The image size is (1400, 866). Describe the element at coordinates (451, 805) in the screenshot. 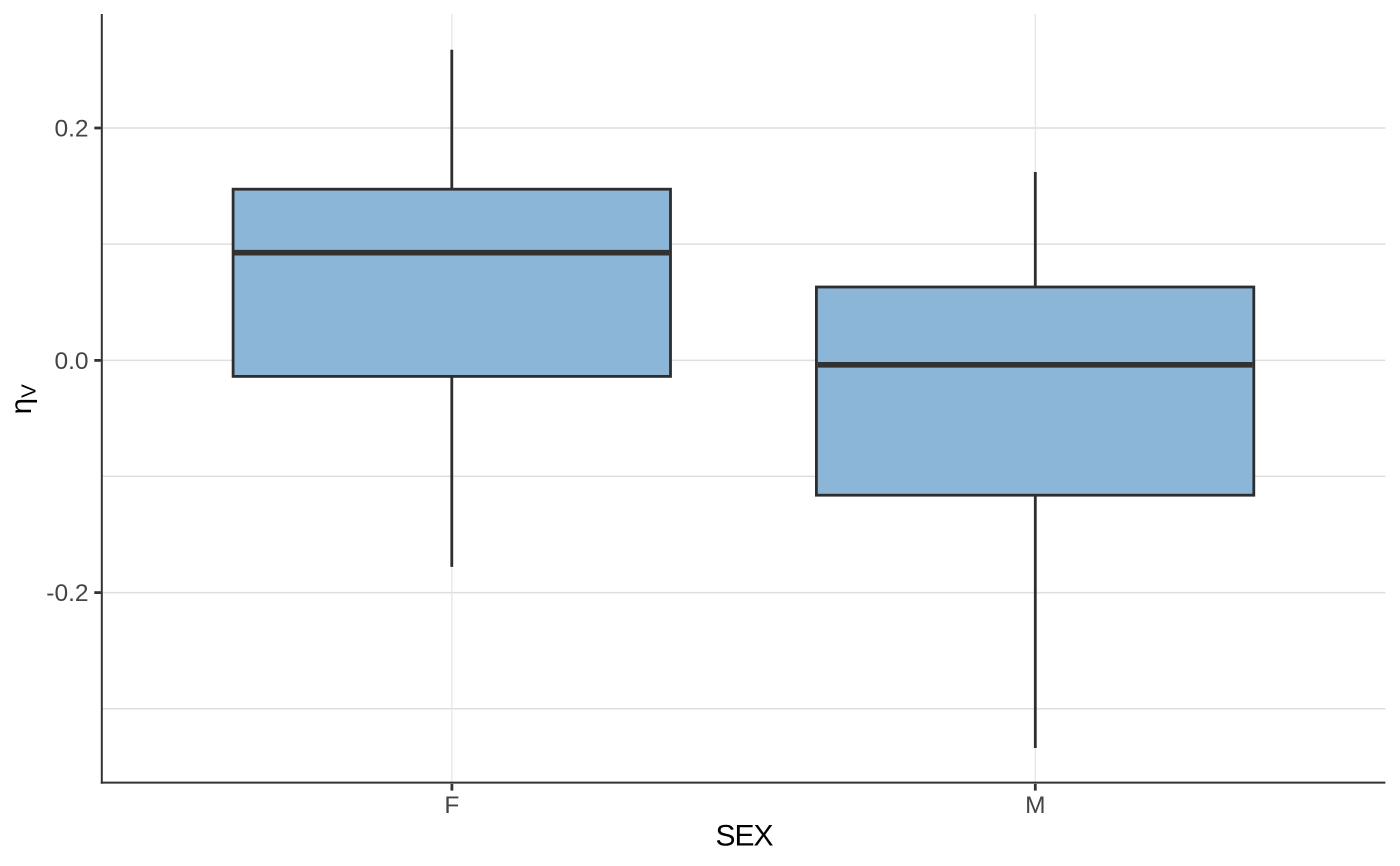

I see `svg-text: F` at that location.